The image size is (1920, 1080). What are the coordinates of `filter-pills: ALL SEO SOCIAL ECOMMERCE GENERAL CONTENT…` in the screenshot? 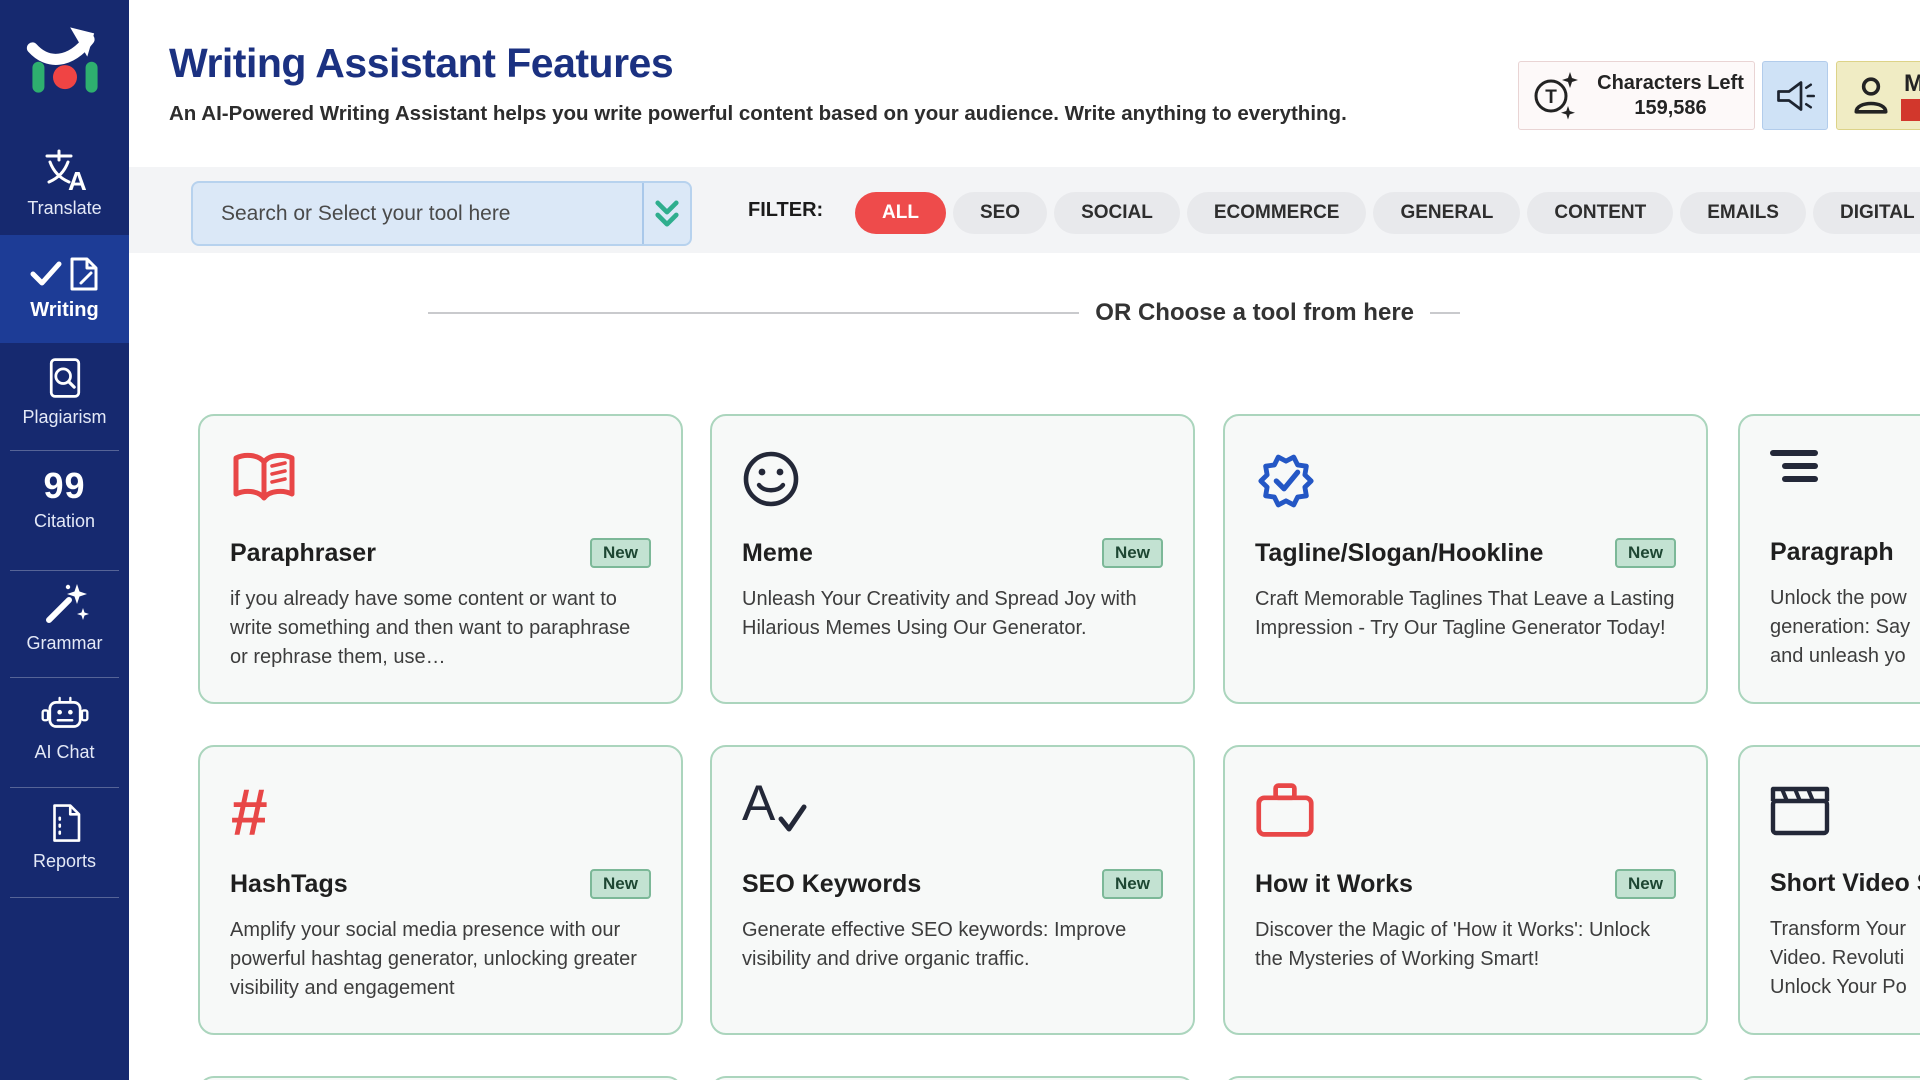 It's located at (1387, 213).